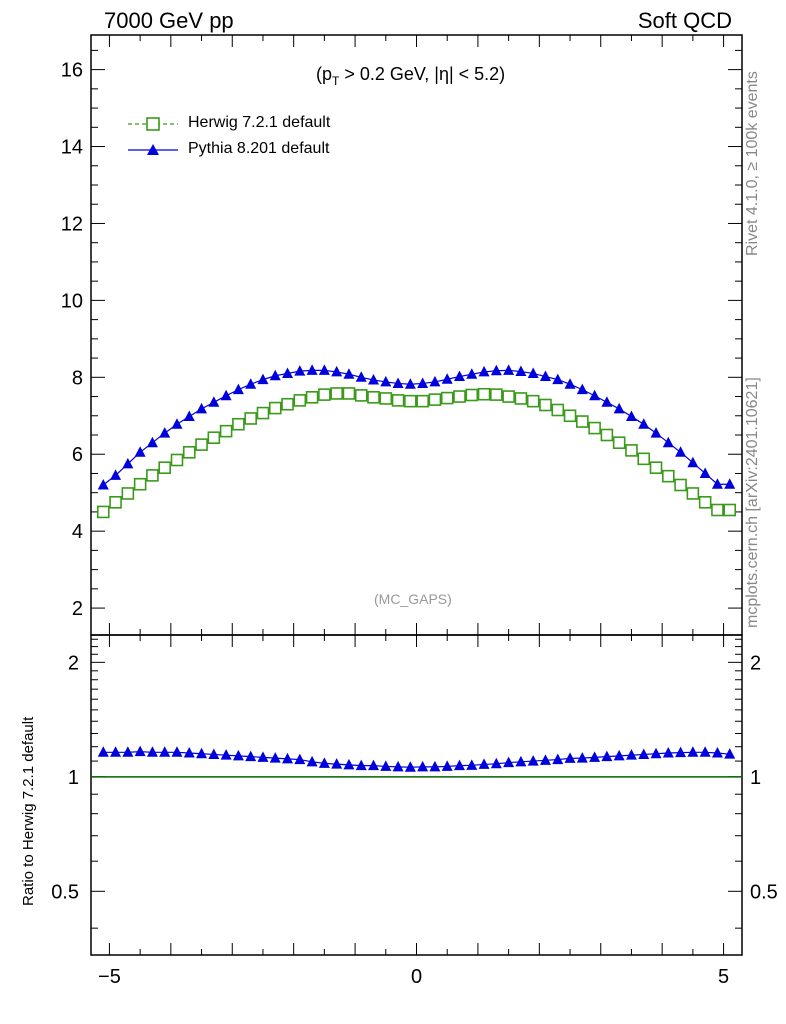 Image resolution: width=786 pixels, height=1024 pixels. I want to click on ratio-y-tick-label: 2, so click(73, 663).